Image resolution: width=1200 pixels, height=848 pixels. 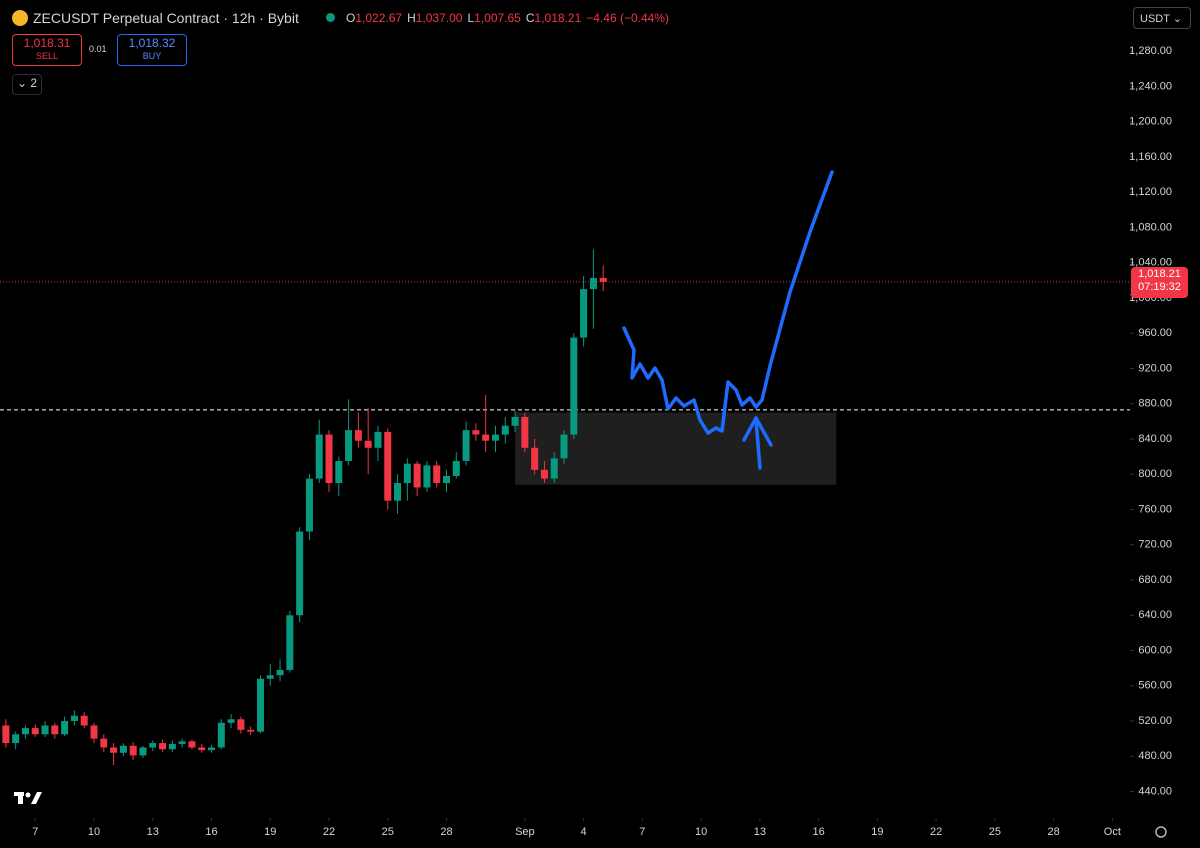 I want to click on indicators-toggle: ⌄ 2, so click(x=27, y=84).